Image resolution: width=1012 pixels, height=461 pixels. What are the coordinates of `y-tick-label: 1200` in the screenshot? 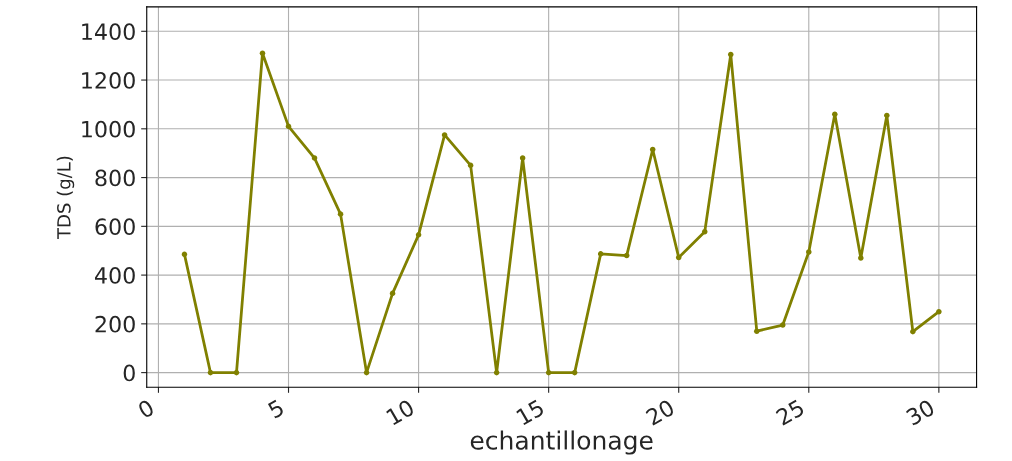 It's located at (108, 80).